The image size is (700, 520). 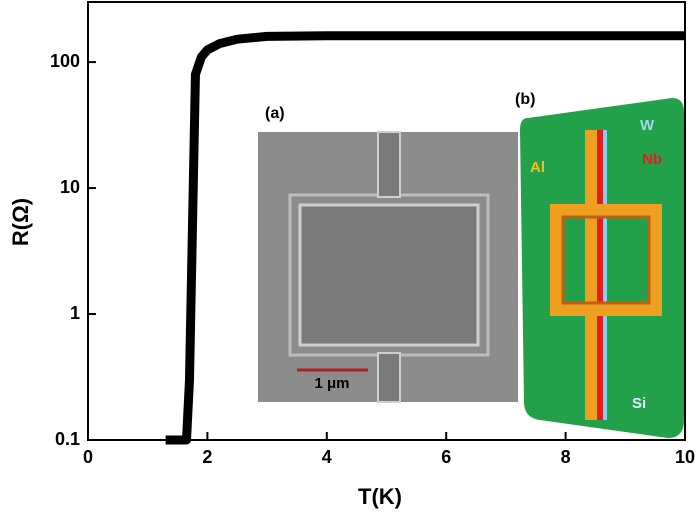 I want to click on inset-label: (a), so click(x=275, y=113).